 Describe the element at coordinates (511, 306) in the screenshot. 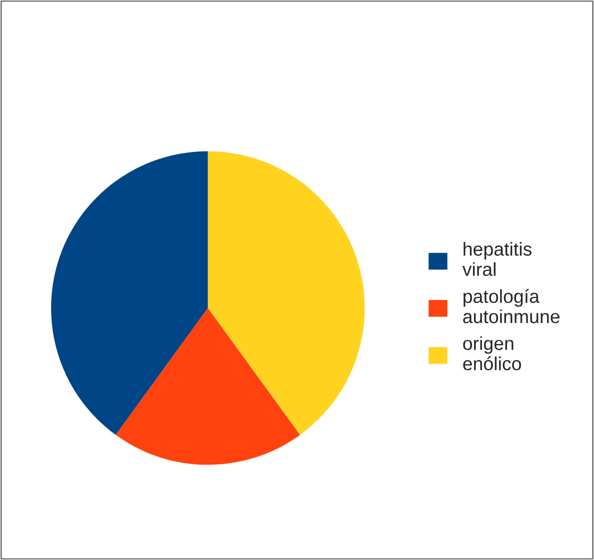

I see `legend-label: patología autoinmune` at that location.